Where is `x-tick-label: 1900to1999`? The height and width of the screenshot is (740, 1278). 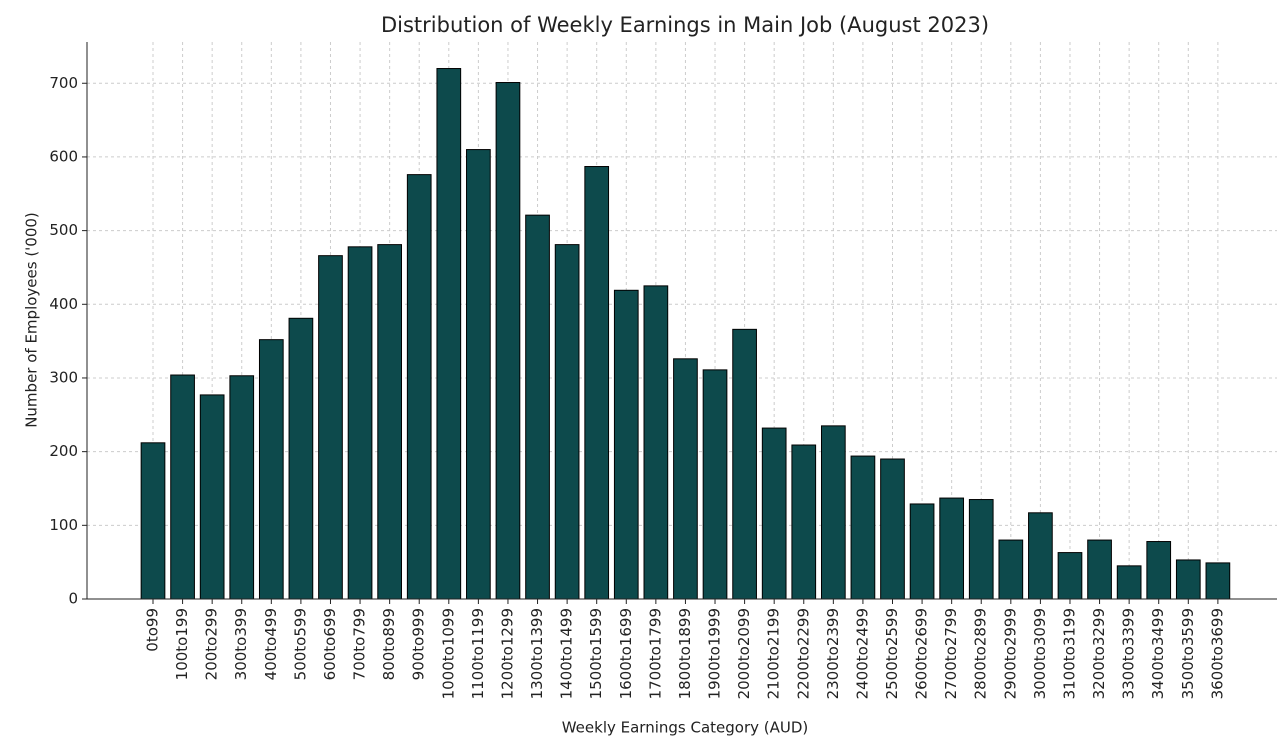 x-tick-label: 1900to1999 is located at coordinates (715, 653).